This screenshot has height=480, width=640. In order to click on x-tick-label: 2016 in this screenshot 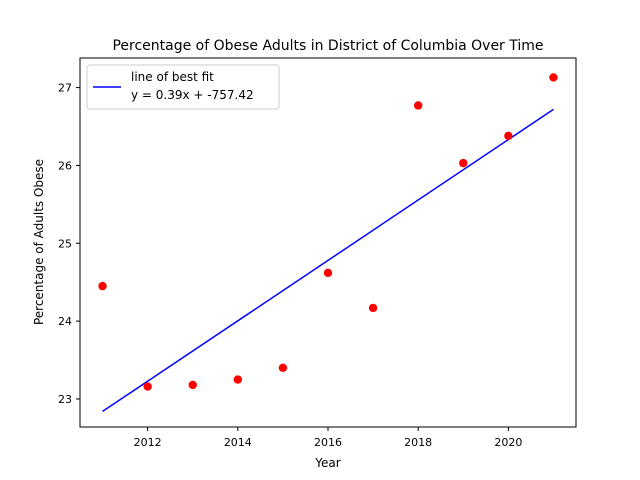, I will do `click(328, 442)`.